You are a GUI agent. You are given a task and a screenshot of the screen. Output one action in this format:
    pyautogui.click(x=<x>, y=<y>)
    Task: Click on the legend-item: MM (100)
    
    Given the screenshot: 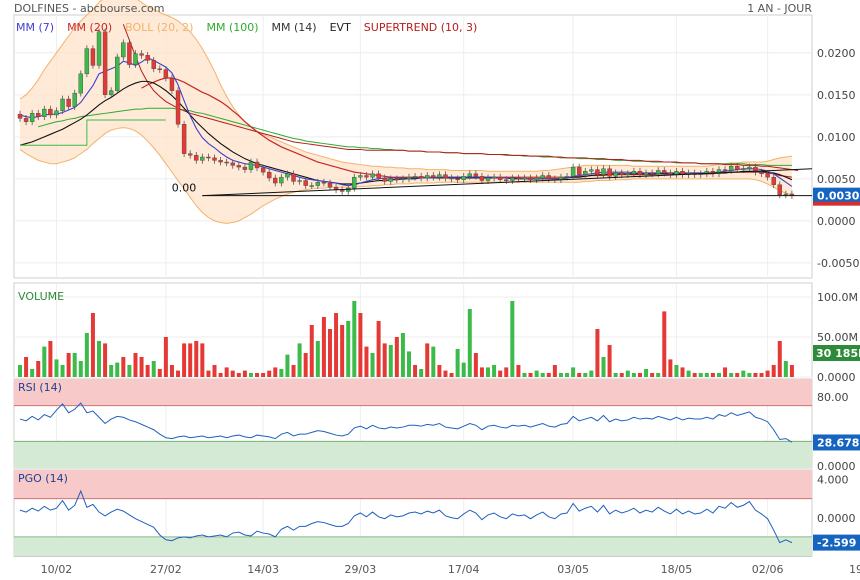 What is the action you would take?
    pyautogui.click(x=232, y=27)
    